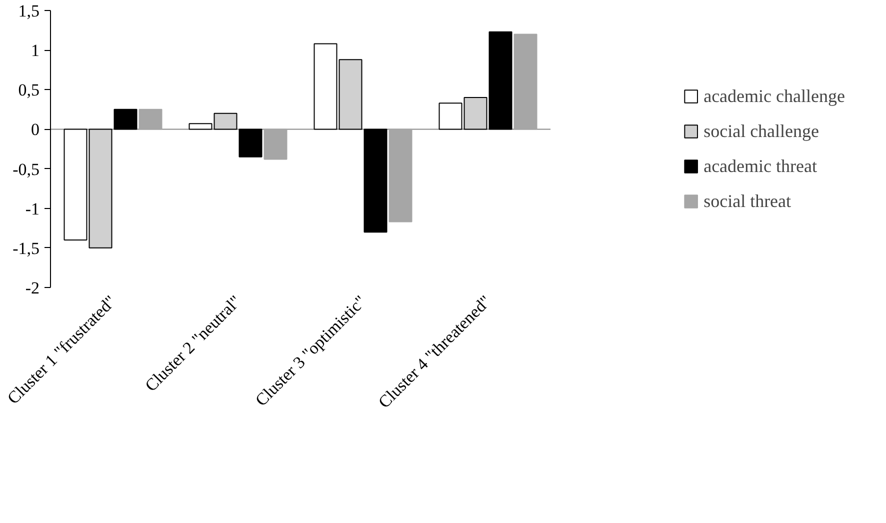  Describe the element at coordinates (26, 248) in the screenshot. I see `y-tick-label: -1,5` at that location.